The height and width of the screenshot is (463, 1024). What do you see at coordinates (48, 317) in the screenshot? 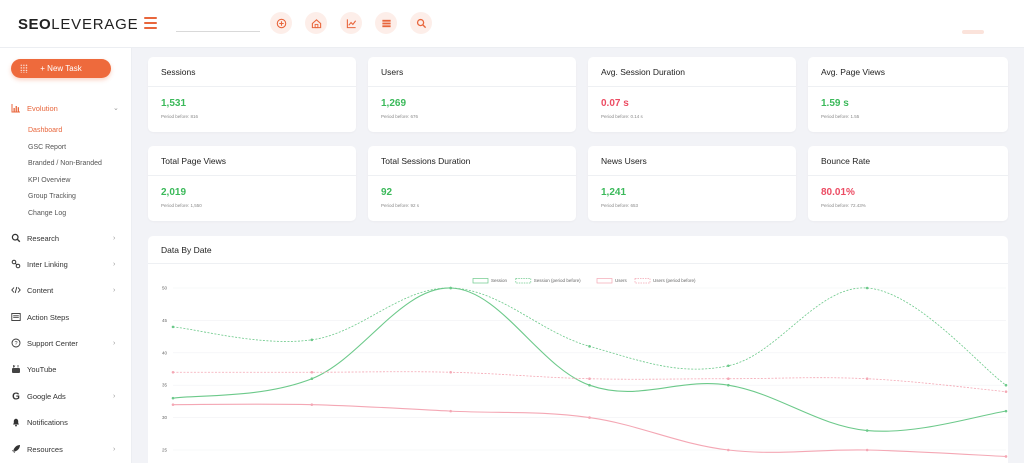
I see `sidebar-item-label: Action Steps` at bounding box center [48, 317].